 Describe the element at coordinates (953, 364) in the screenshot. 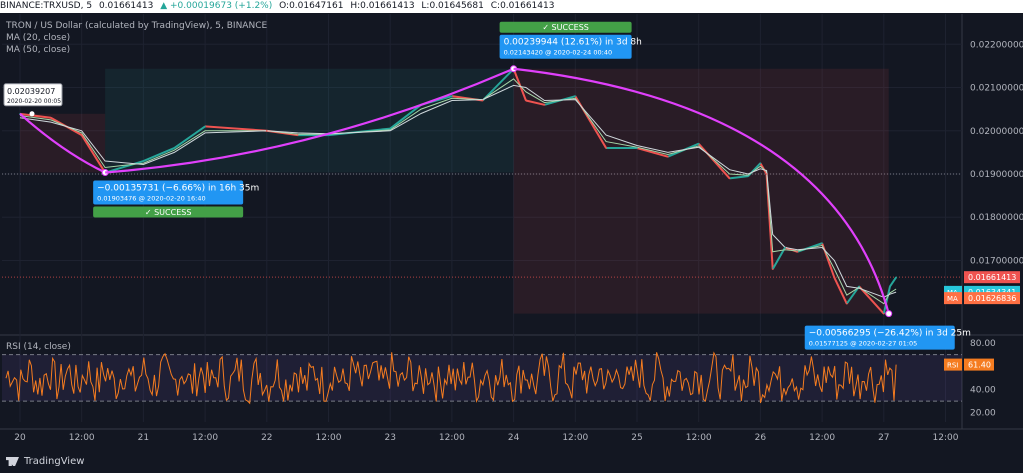

I see `rsi-tag-box` at that location.